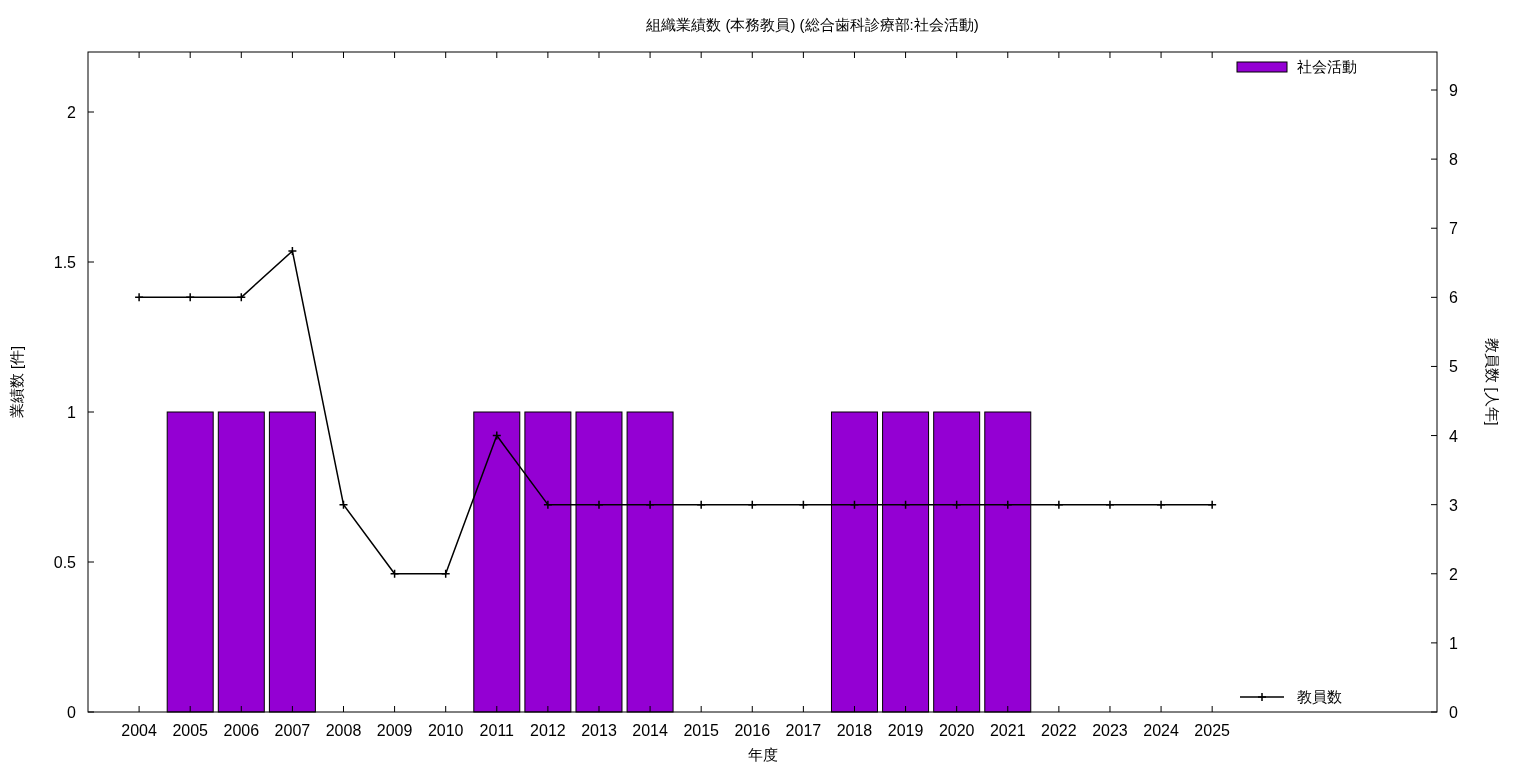 The height and width of the screenshot is (768, 1536). Describe the element at coordinates (497, 730) in the screenshot. I see `x-tick-label: 2011` at that location.